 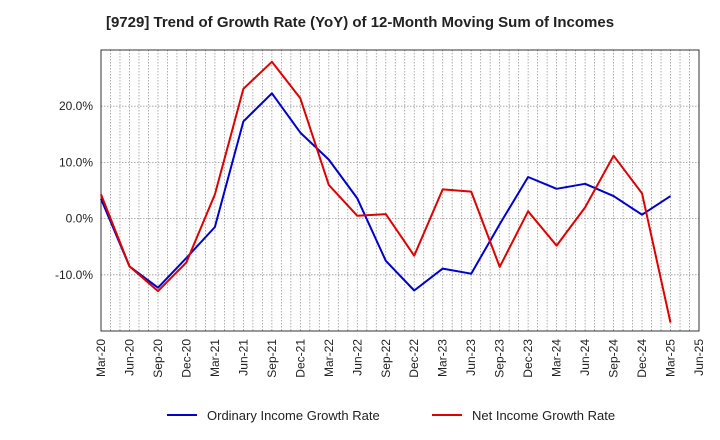 I want to click on y-tick-label: 20.0%, so click(x=76, y=106).